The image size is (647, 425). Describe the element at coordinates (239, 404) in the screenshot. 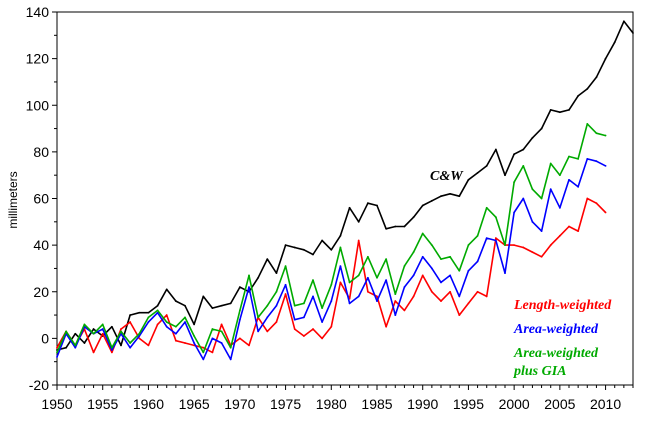

I see `x-tick-label: 1970` at that location.